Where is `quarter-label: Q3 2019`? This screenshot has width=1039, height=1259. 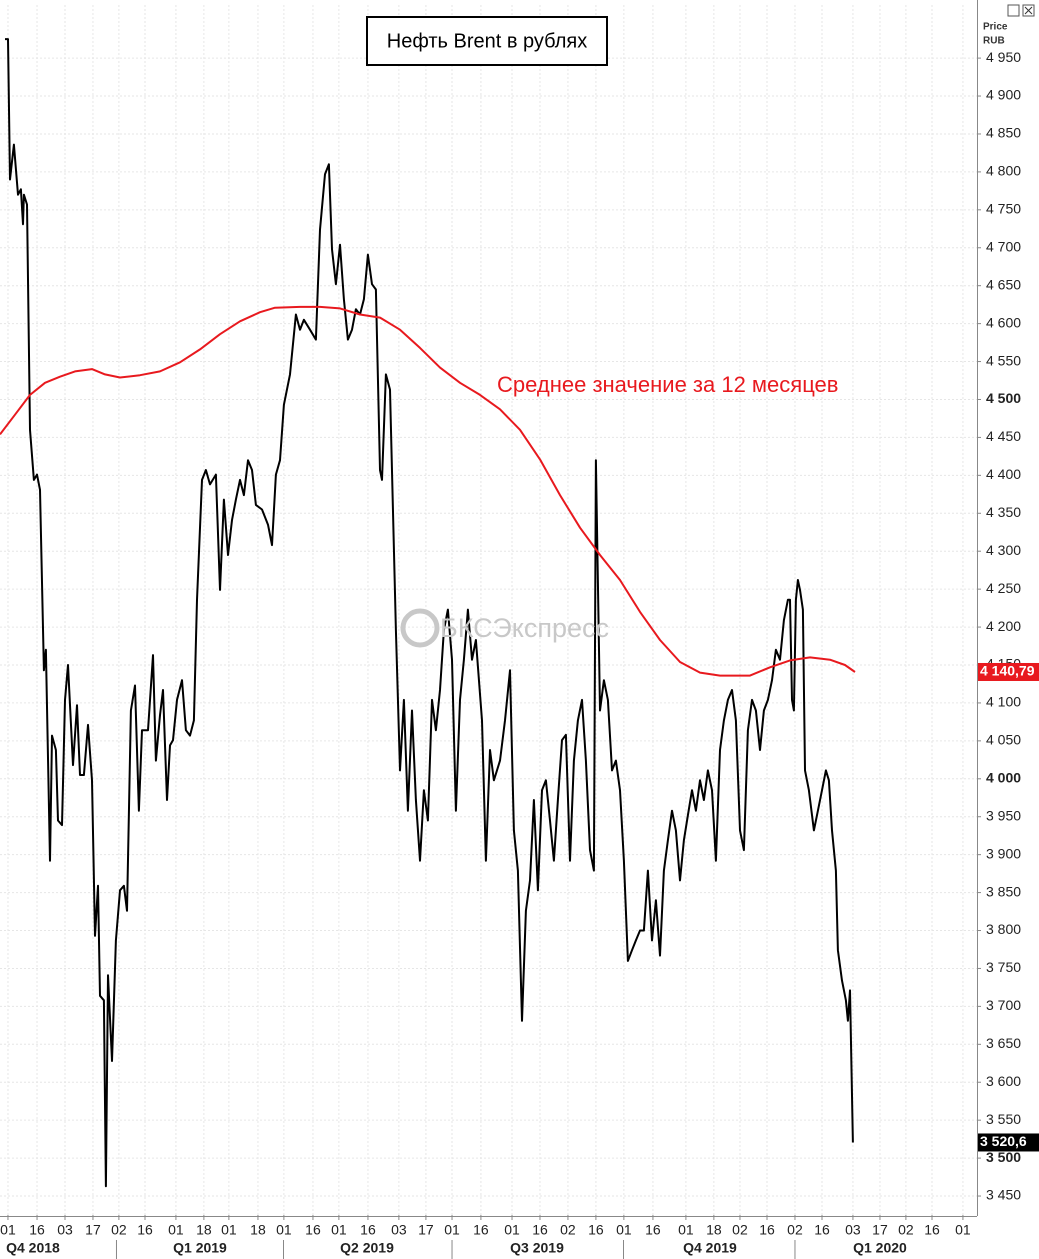
quarter-label: Q3 2019 is located at coordinates (537, 1248).